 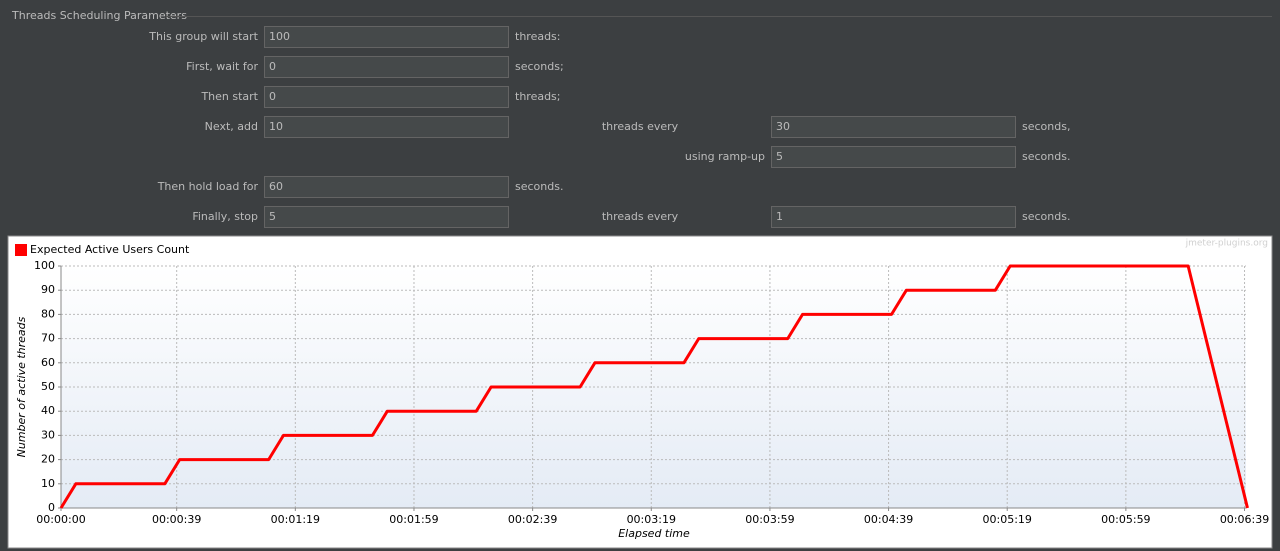 I want to click on text-field: 100, so click(x=386, y=37).